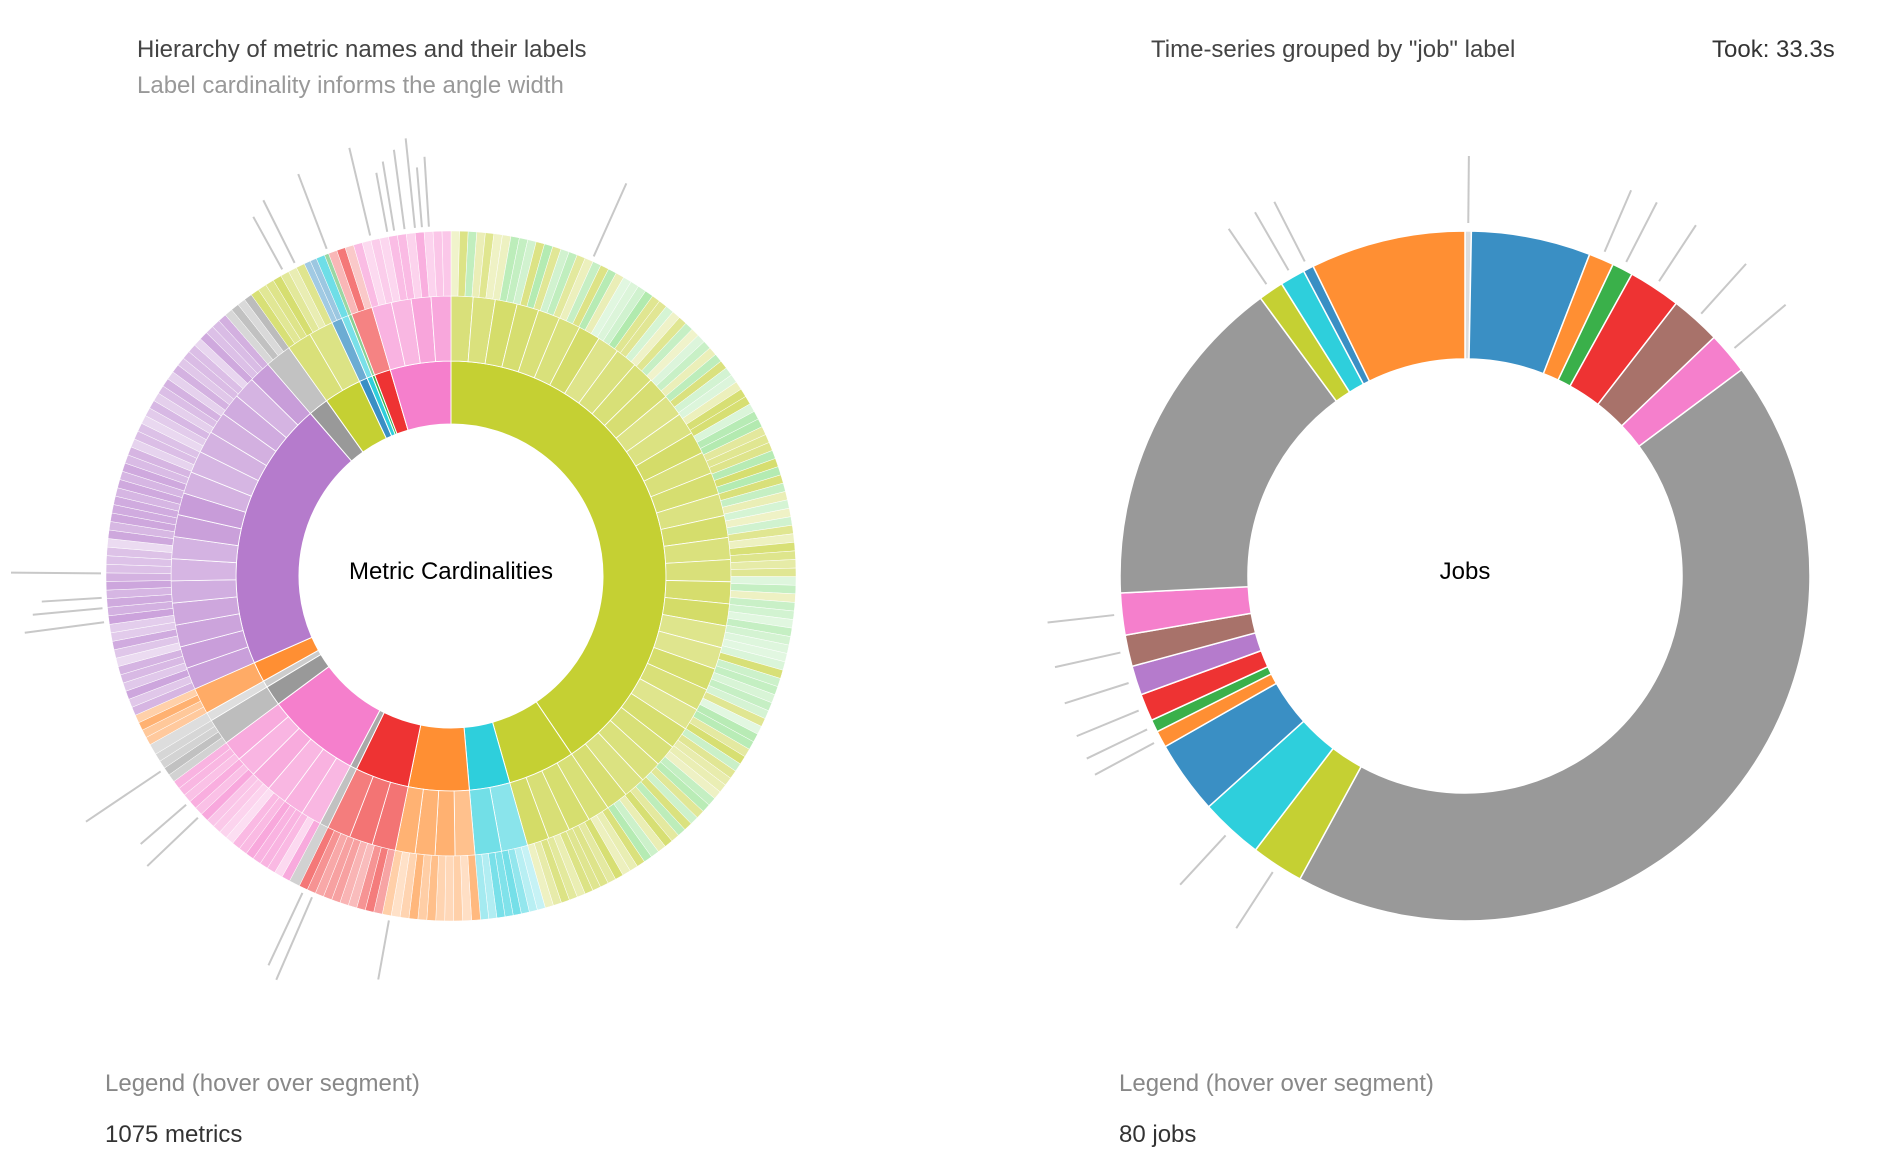 Image resolution: width=1877 pixels, height=1153 pixels. Describe the element at coordinates (262, 1083) in the screenshot. I see `sunburst-legend-hint: Legend (hover over segment)` at that location.